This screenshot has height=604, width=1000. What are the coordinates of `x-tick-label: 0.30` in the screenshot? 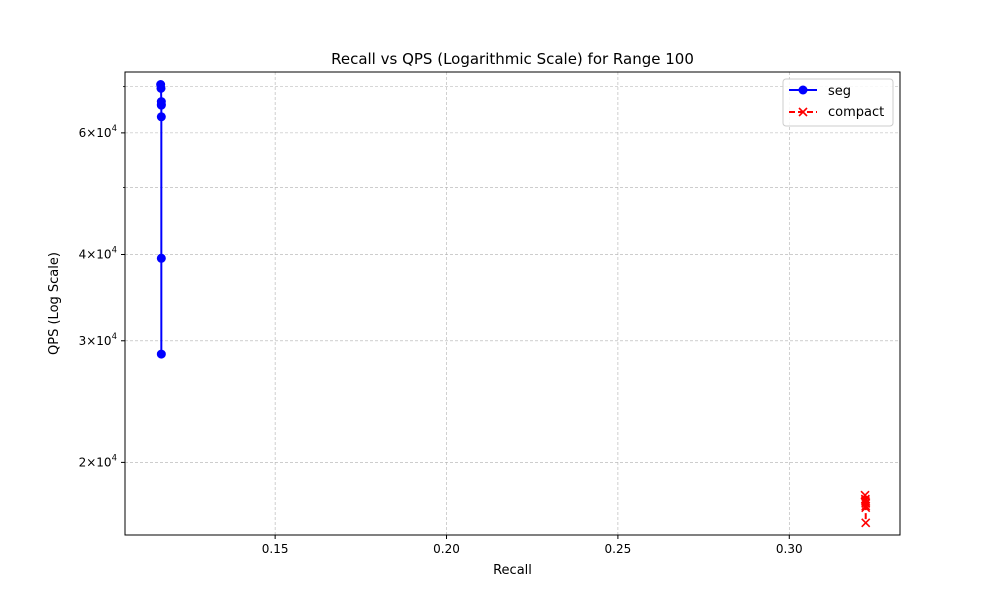 It's located at (789, 549).